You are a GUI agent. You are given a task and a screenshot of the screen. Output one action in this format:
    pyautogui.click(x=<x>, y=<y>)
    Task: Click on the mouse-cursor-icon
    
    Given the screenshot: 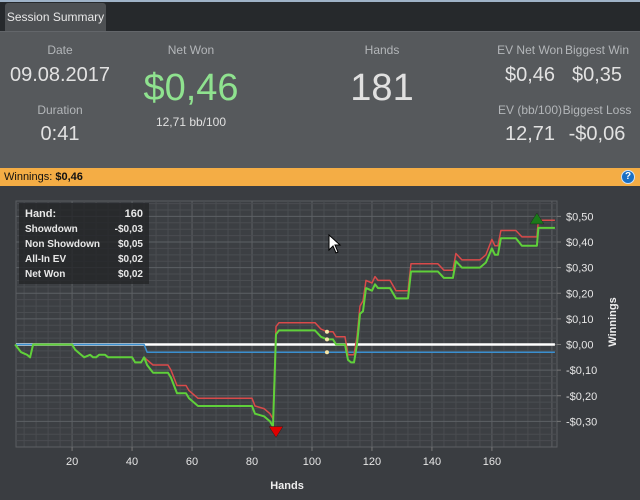 What is the action you would take?
    pyautogui.click(x=335, y=244)
    